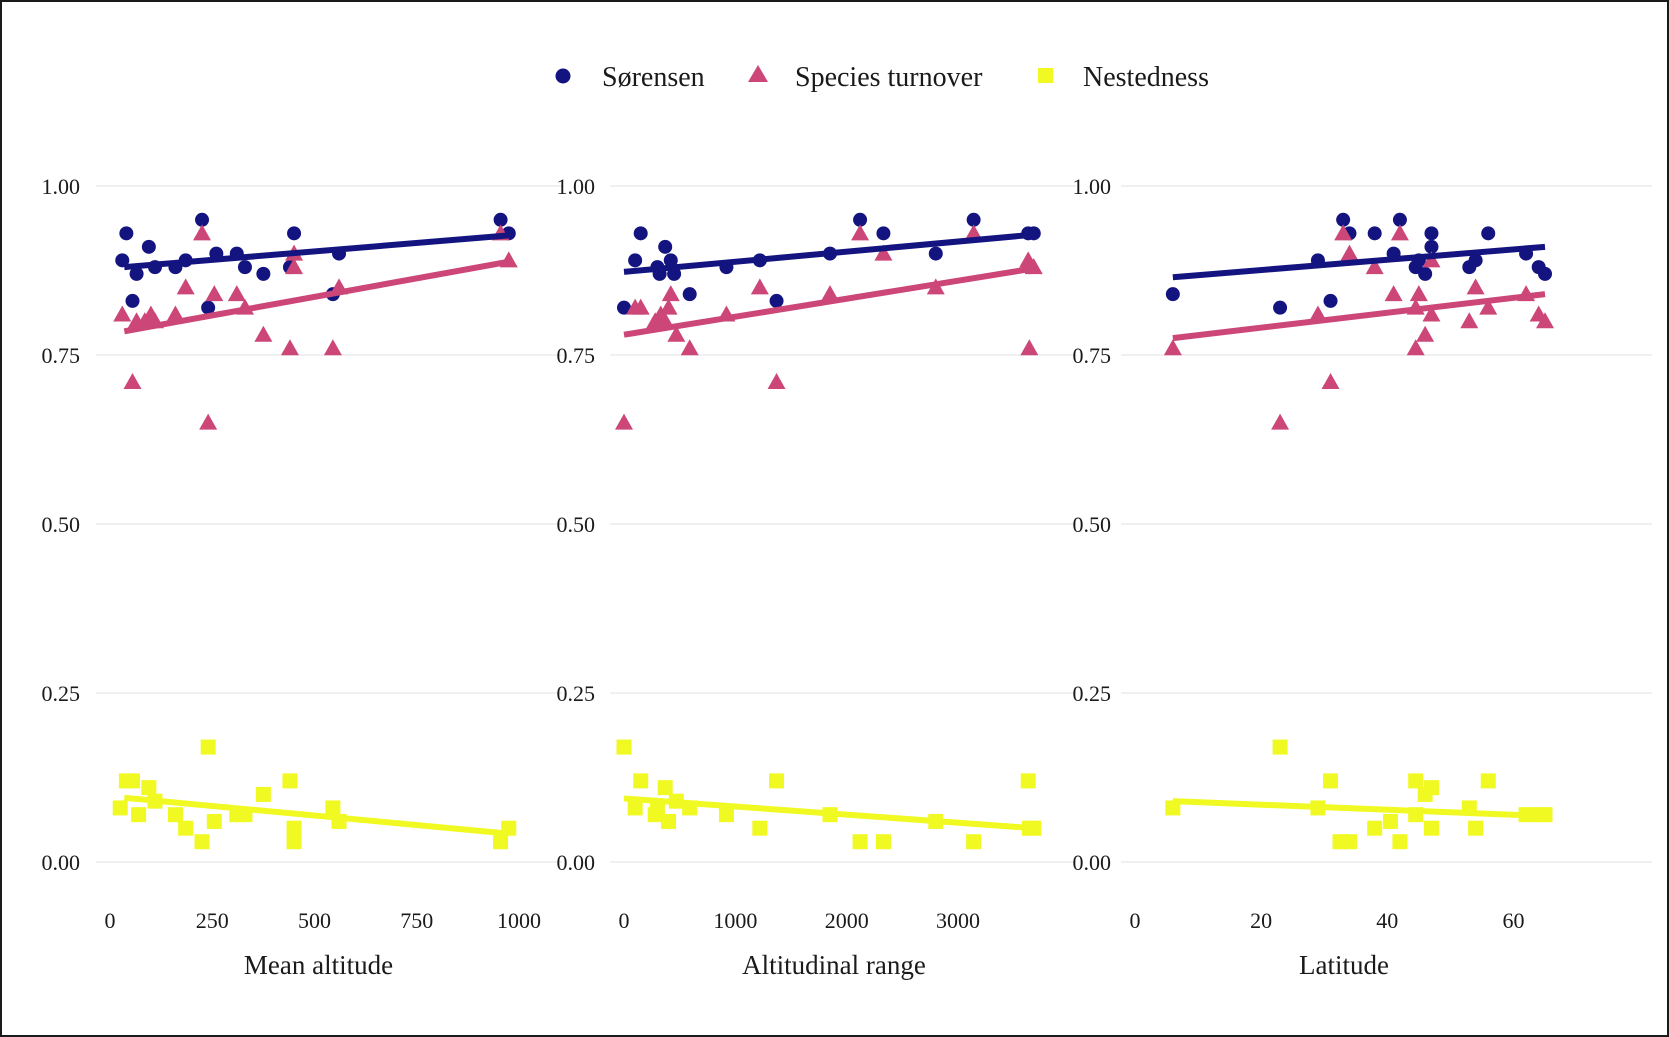  What do you see at coordinates (318, 965) in the screenshot?
I see `x-axis-title: Mean altitude` at bounding box center [318, 965].